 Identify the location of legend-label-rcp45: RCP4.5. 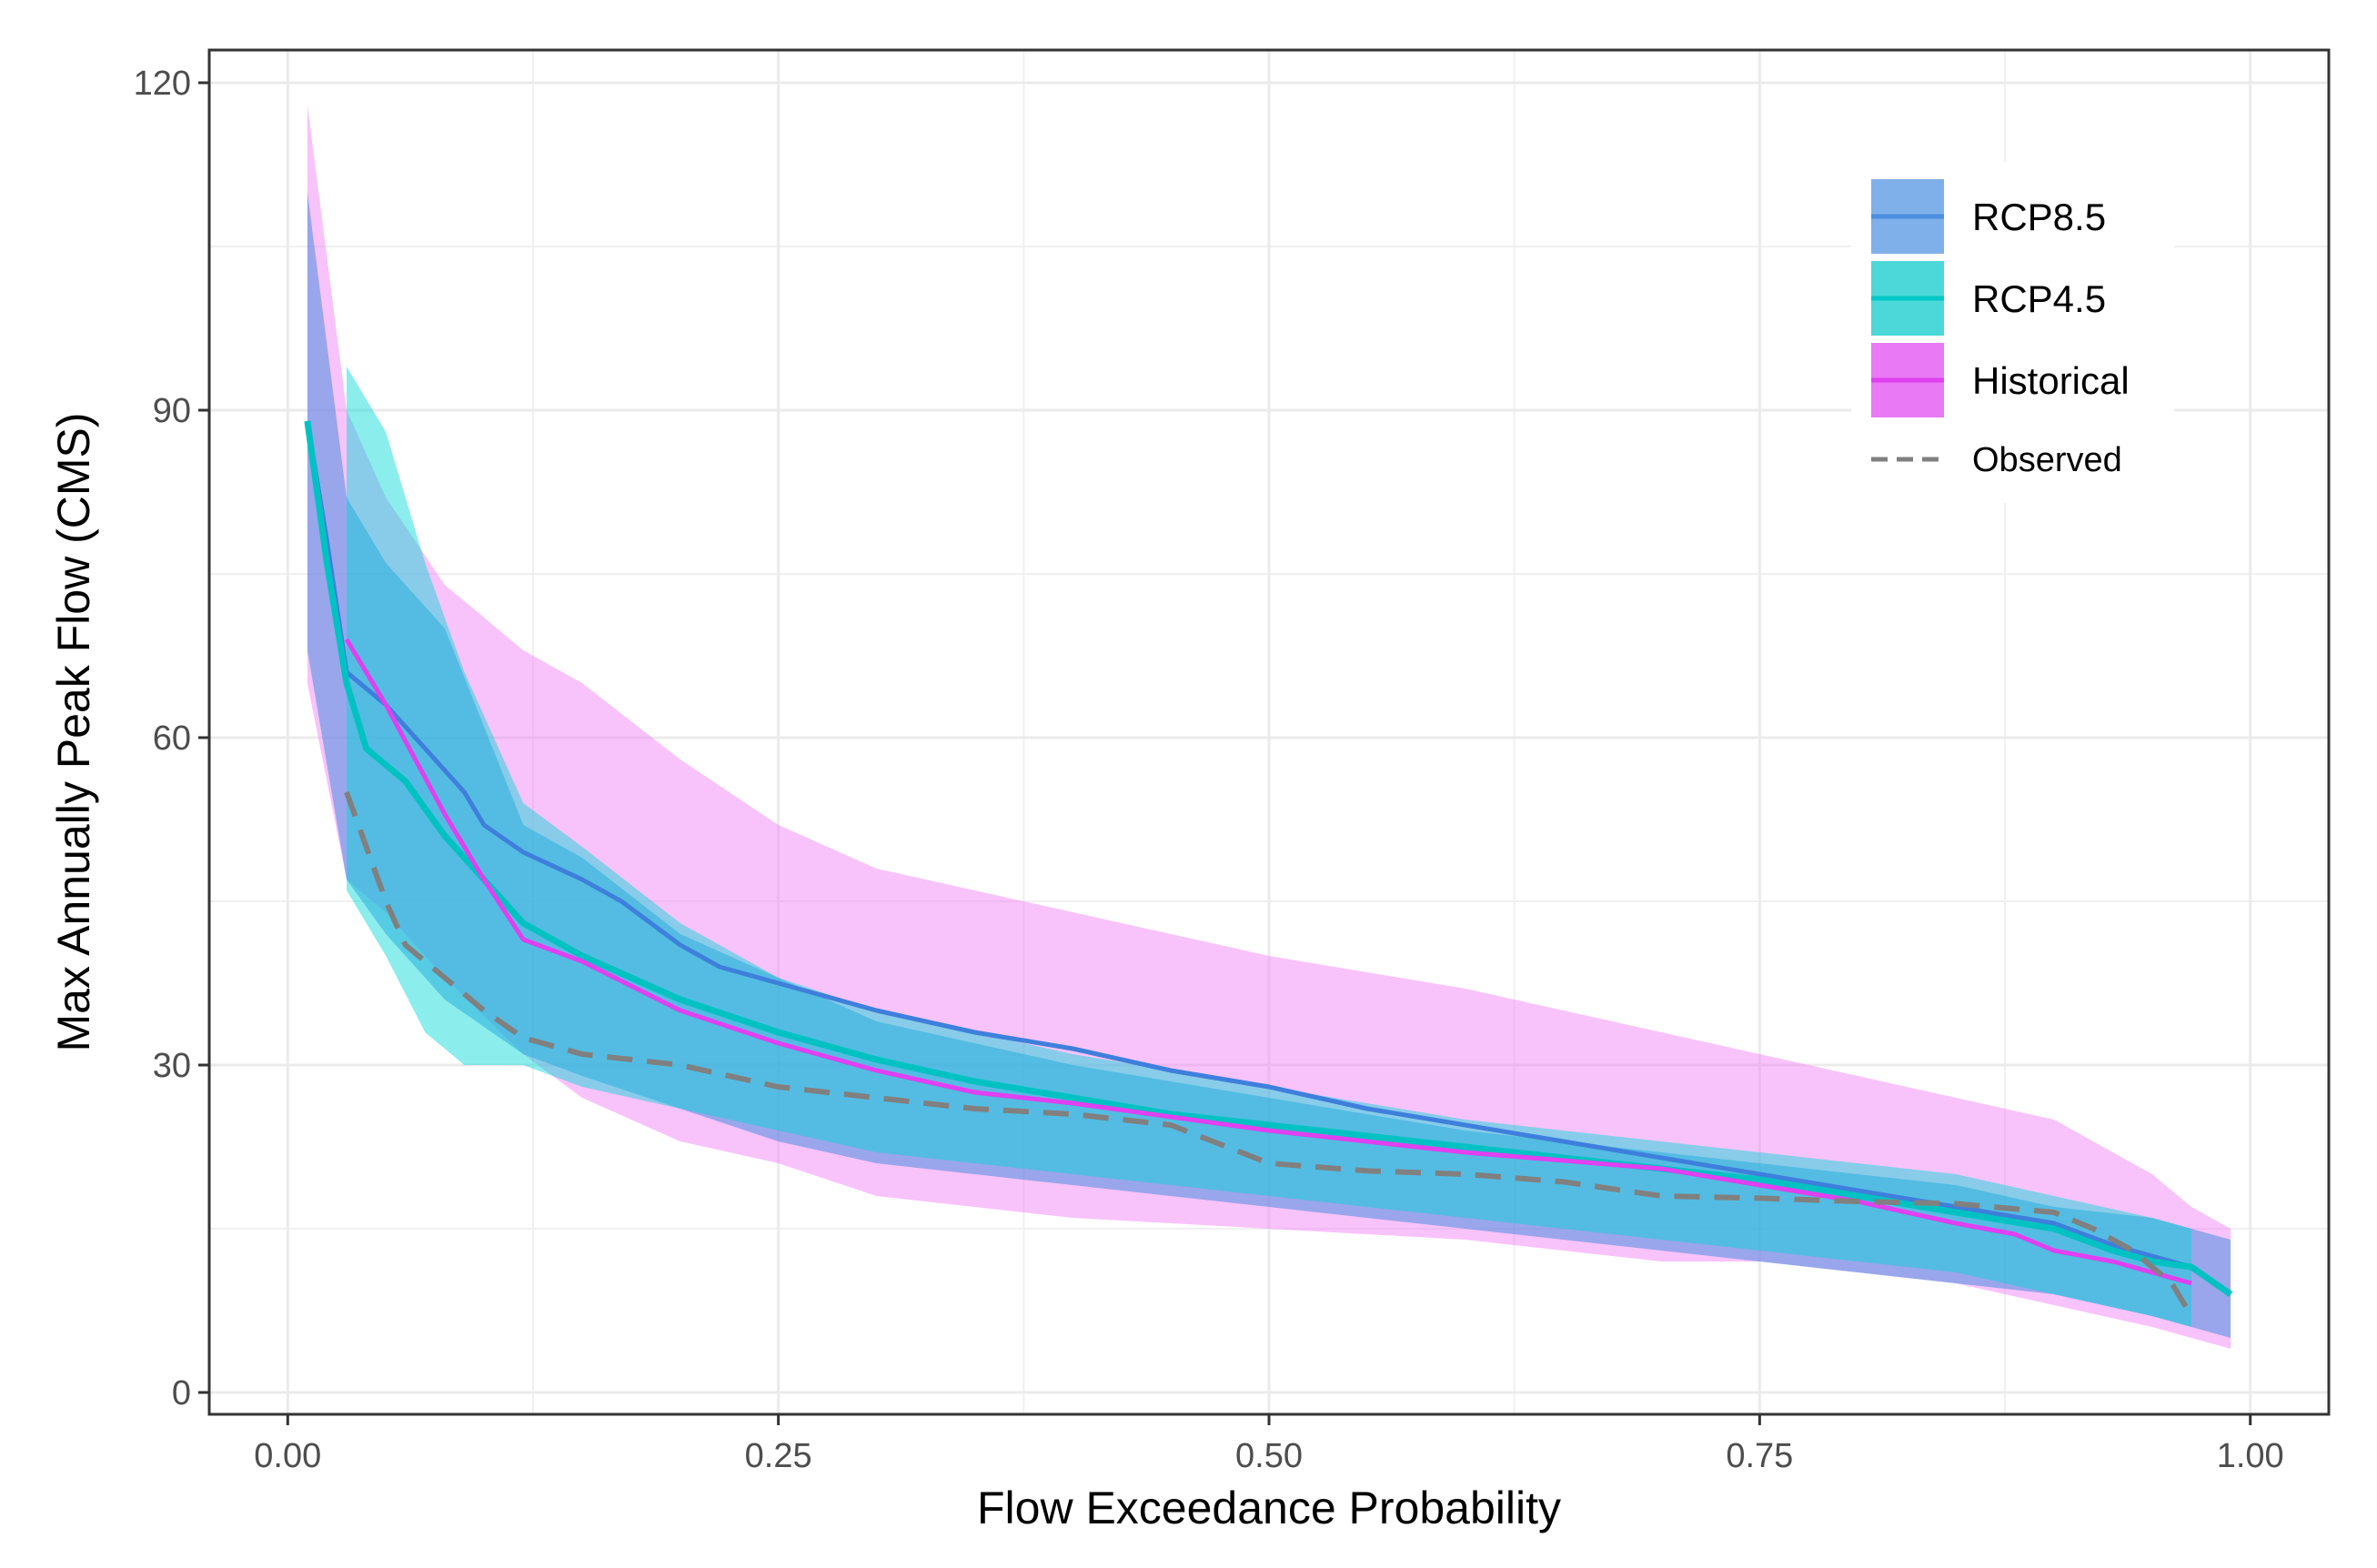
(2039, 298).